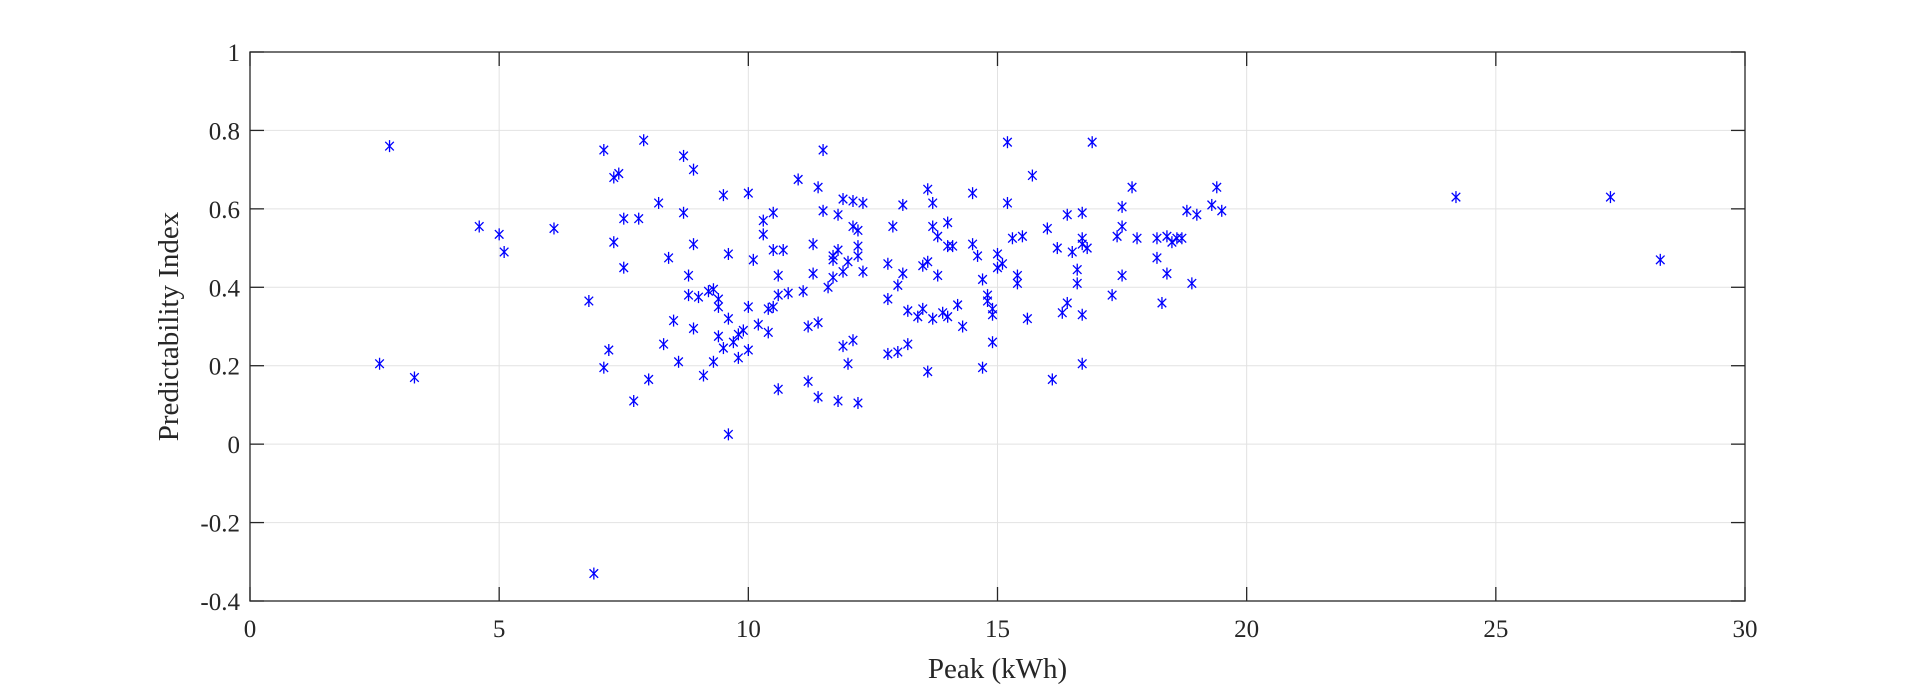 Image resolution: width=1920 pixels, height=686 pixels. I want to click on x-tick-label: 10, so click(748, 629).